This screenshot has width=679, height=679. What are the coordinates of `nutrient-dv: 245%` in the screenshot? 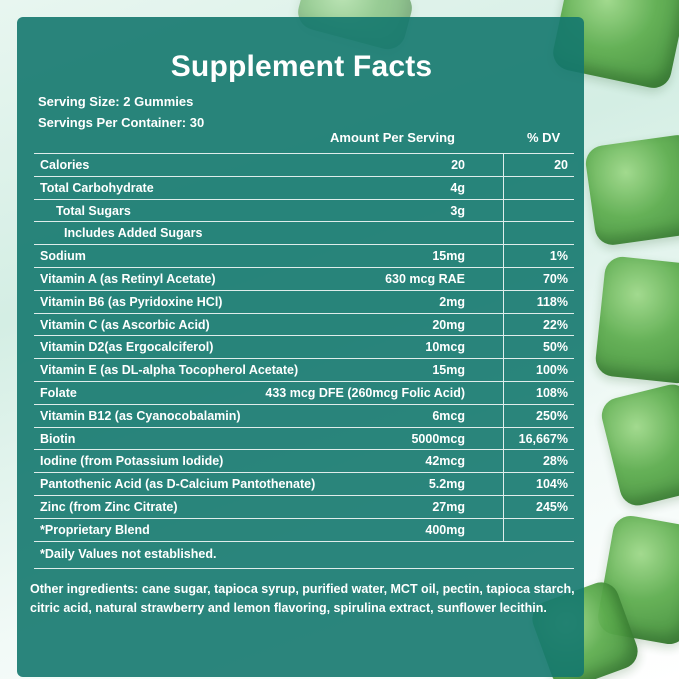 It's located at (552, 506).